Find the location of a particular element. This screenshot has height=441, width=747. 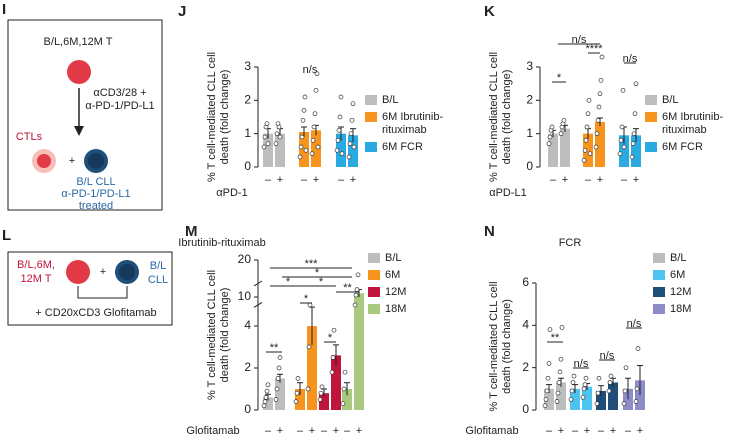

t-cell is located at coordinates (78, 272).